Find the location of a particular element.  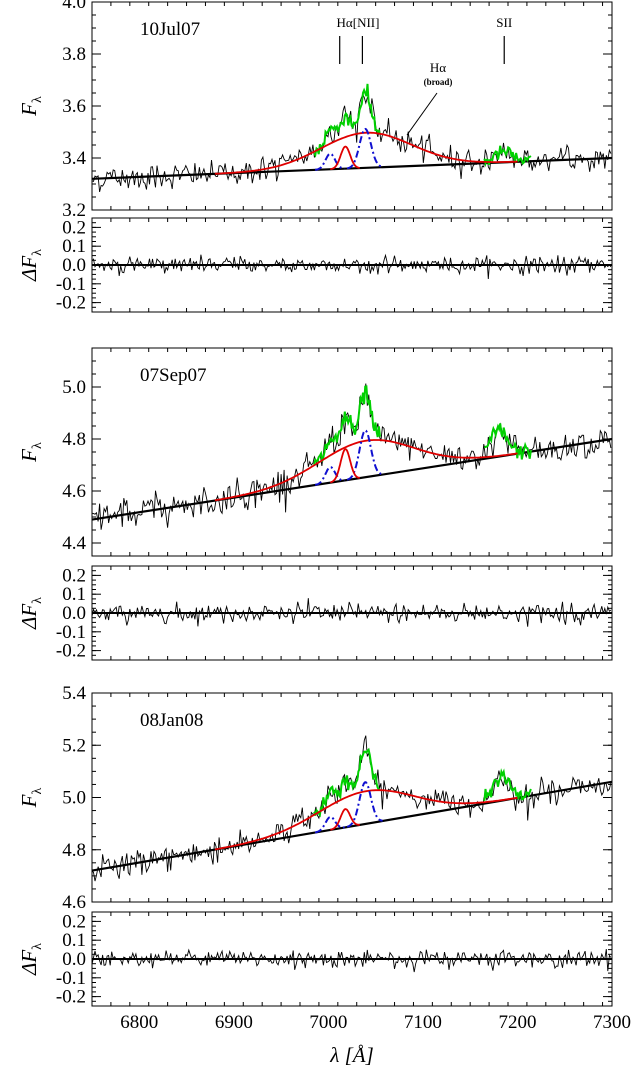

flux-panel-1-ytick-label: 4.6 is located at coordinates (74, 491).